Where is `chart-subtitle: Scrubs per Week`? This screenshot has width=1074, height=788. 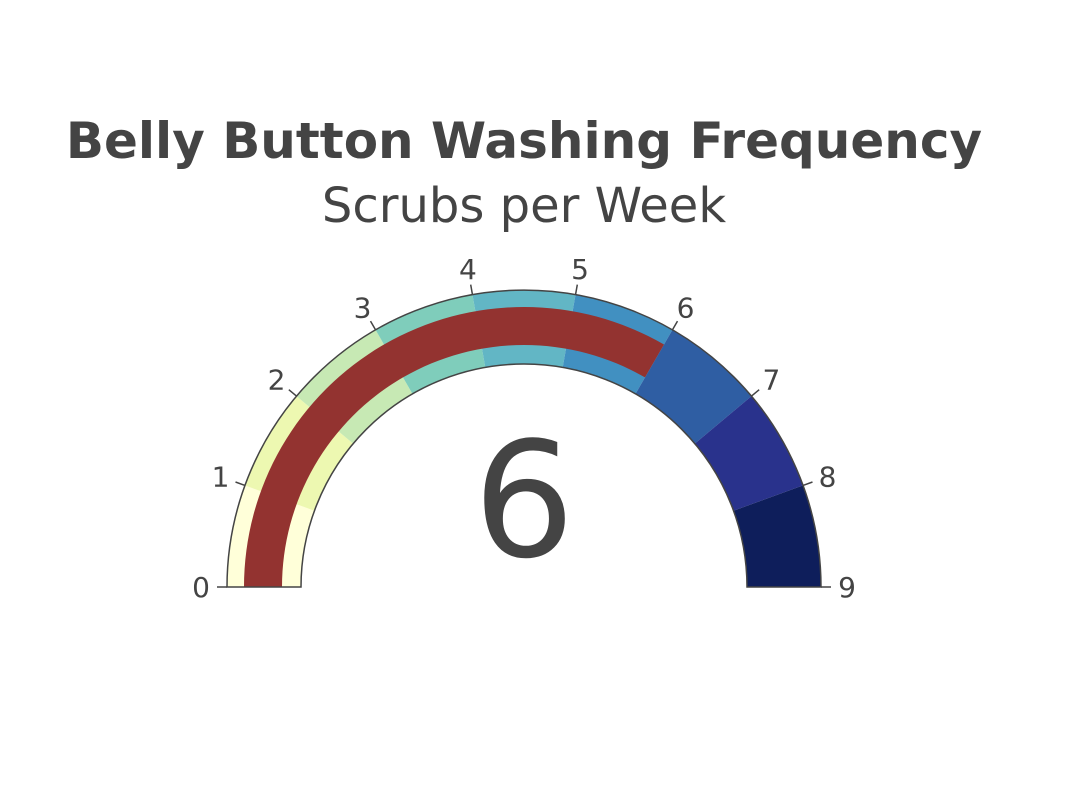
chart-subtitle: Scrubs per Week is located at coordinates (524, 206).